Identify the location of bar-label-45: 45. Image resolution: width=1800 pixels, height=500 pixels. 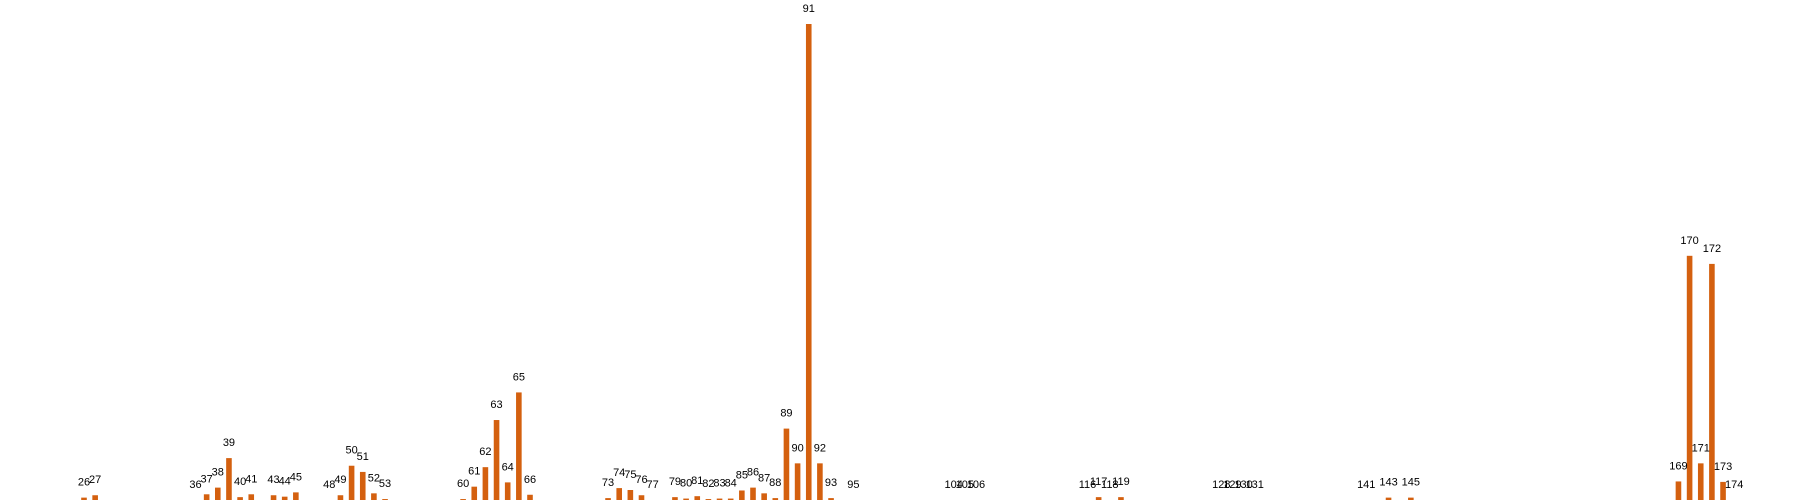
(296, 477).